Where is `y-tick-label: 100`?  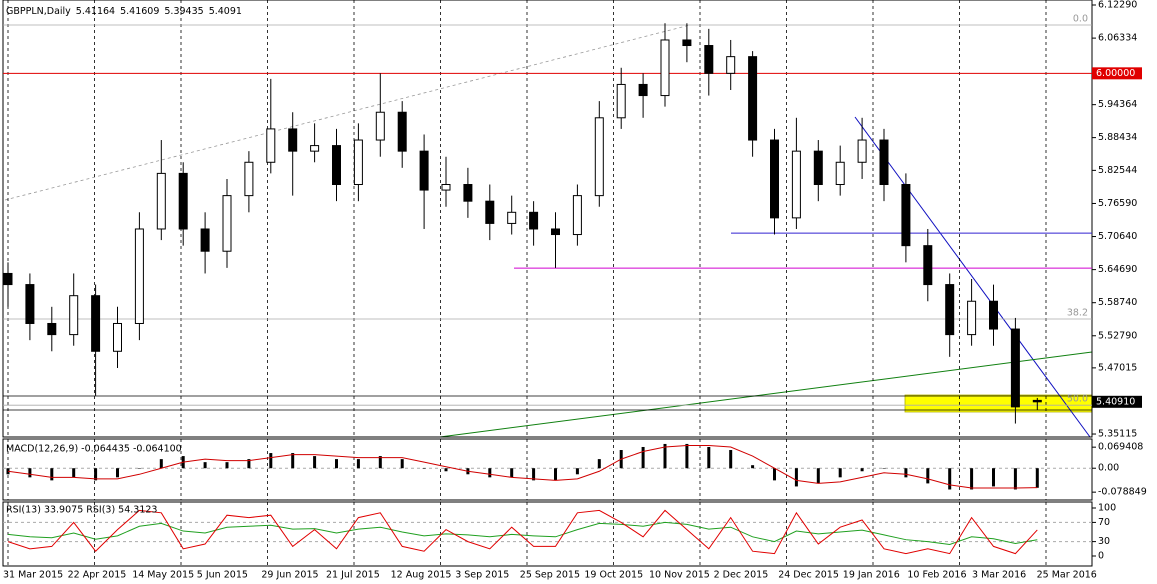
y-tick-label: 100 is located at coordinates (1107, 508).